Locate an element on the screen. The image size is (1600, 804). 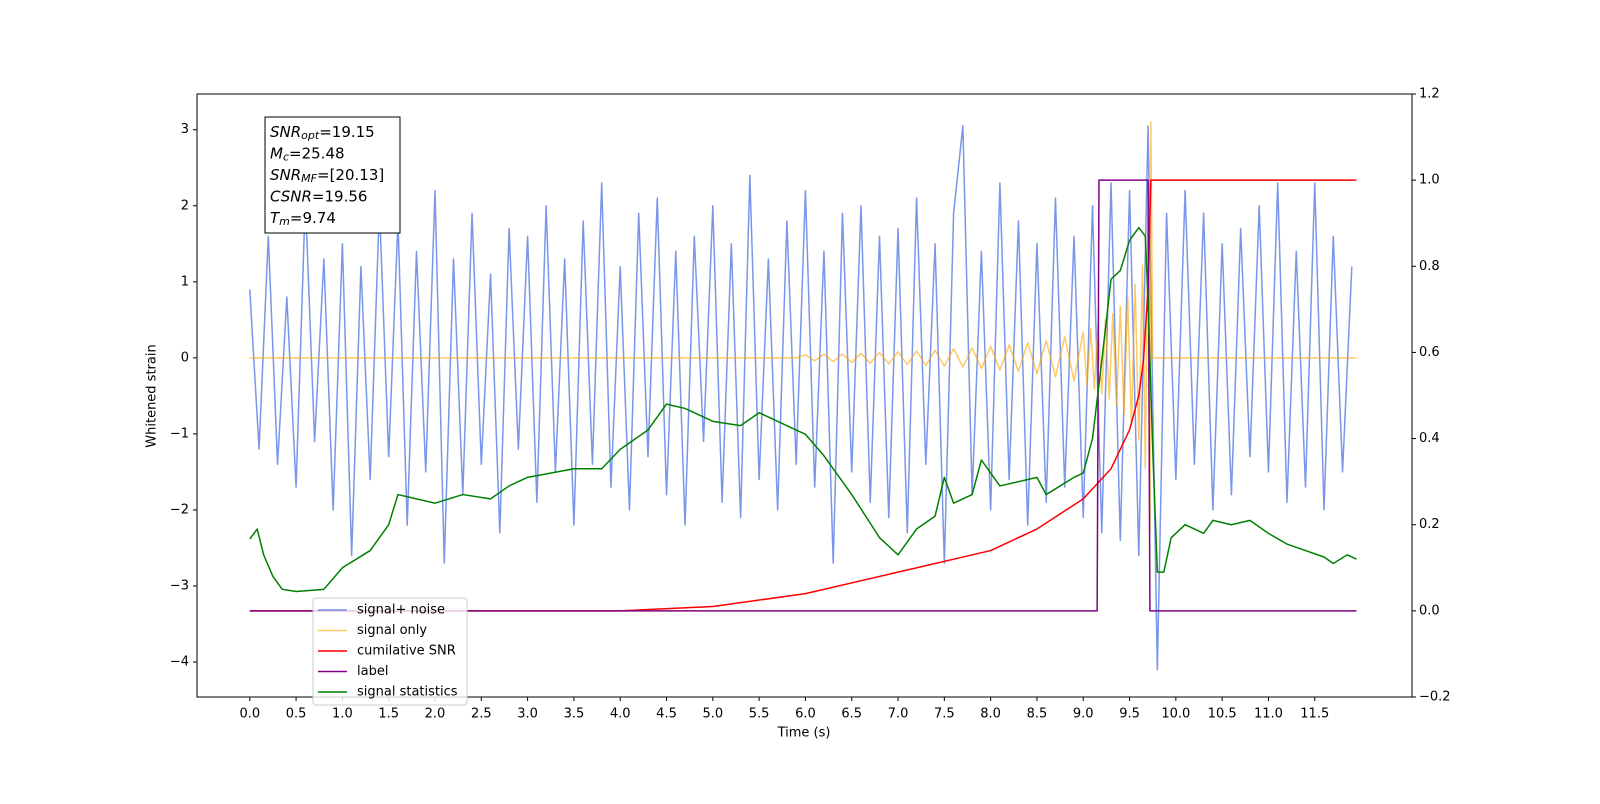
stats-subscript: MF is located at coordinates (309, 178).